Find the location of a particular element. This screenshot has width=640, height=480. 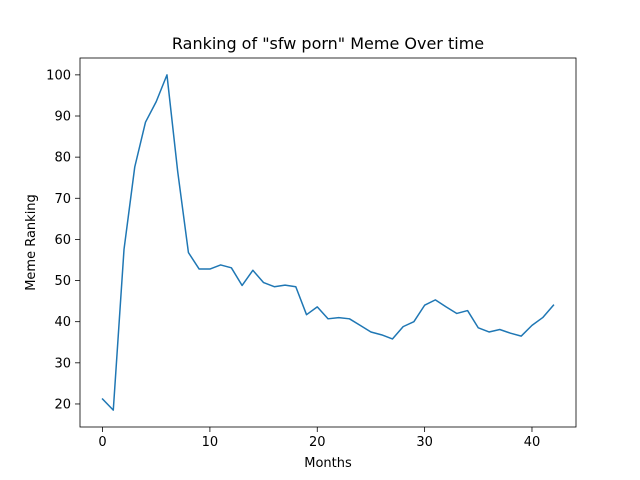

y-tick-label: 60 is located at coordinates (62, 240).